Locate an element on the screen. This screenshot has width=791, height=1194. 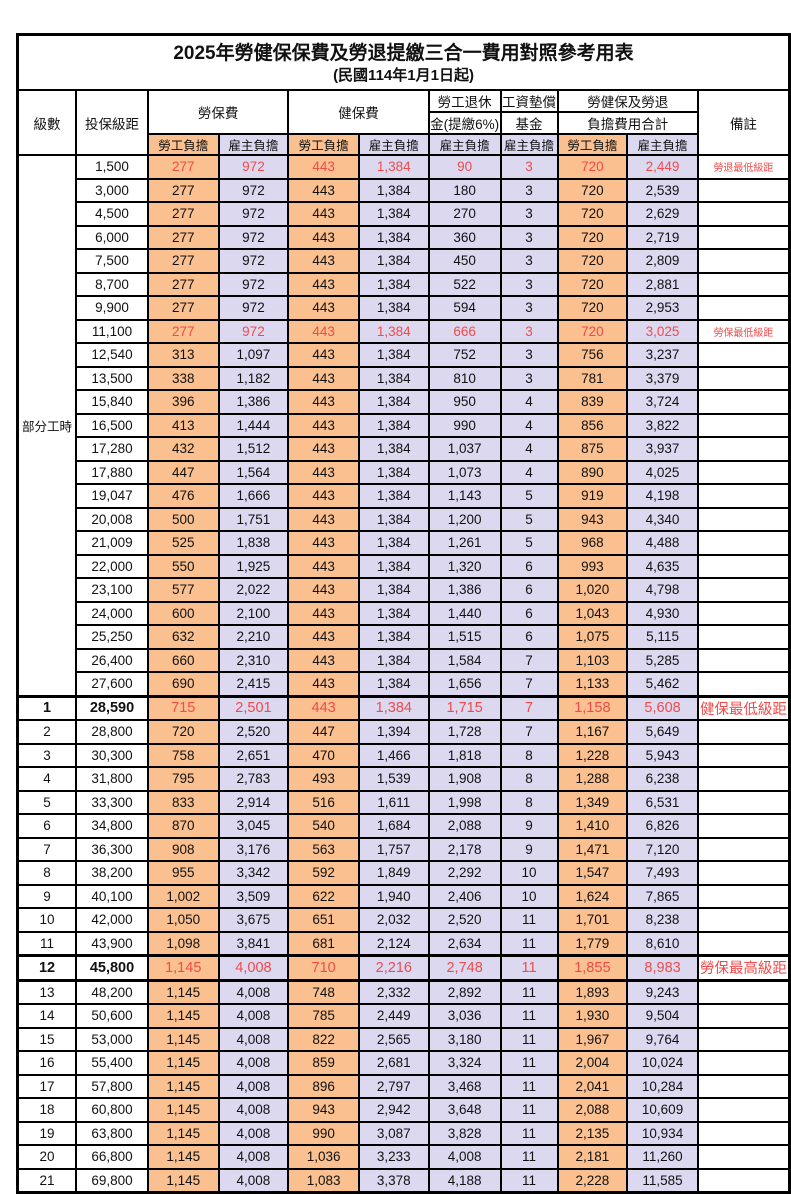
total-employee-cell: 1,624 is located at coordinates (592, 896).